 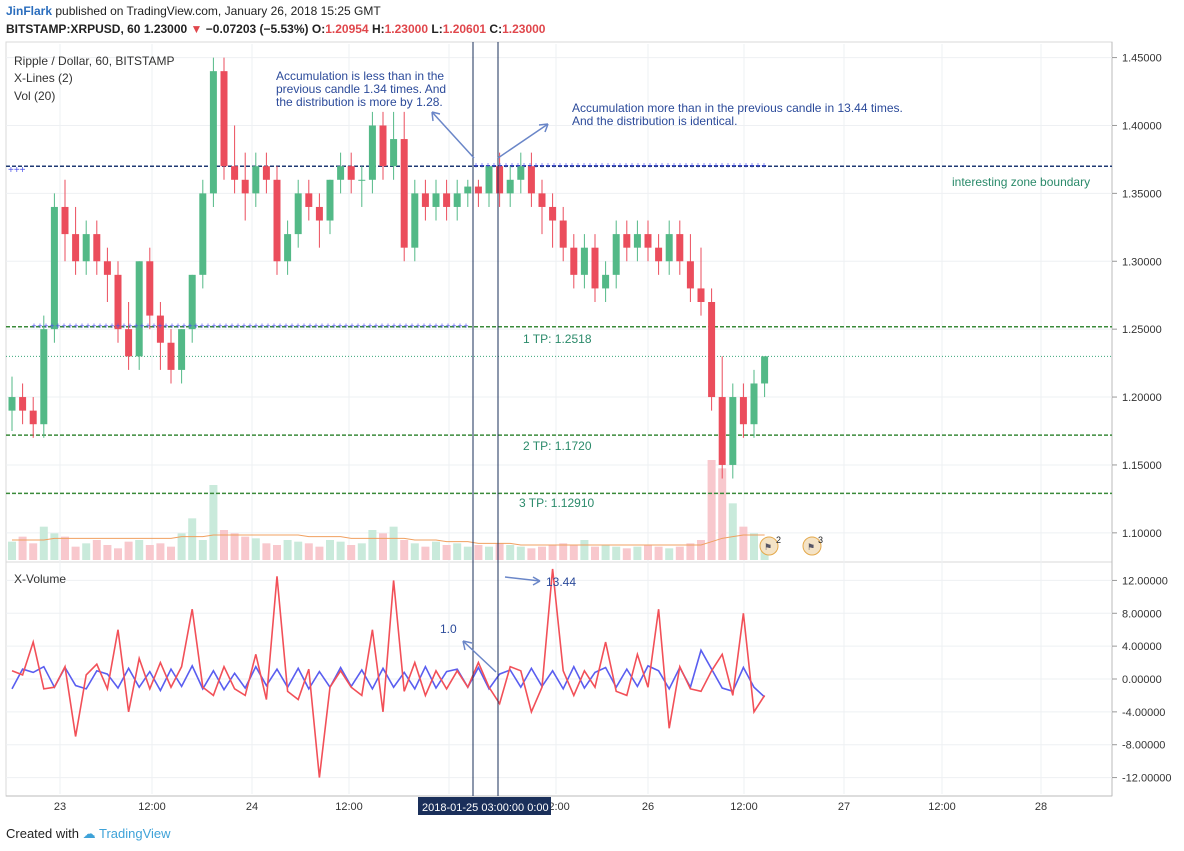 What do you see at coordinates (770, 545) in the screenshot?
I see `event-badge-2: ⚑ 2` at bounding box center [770, 545].